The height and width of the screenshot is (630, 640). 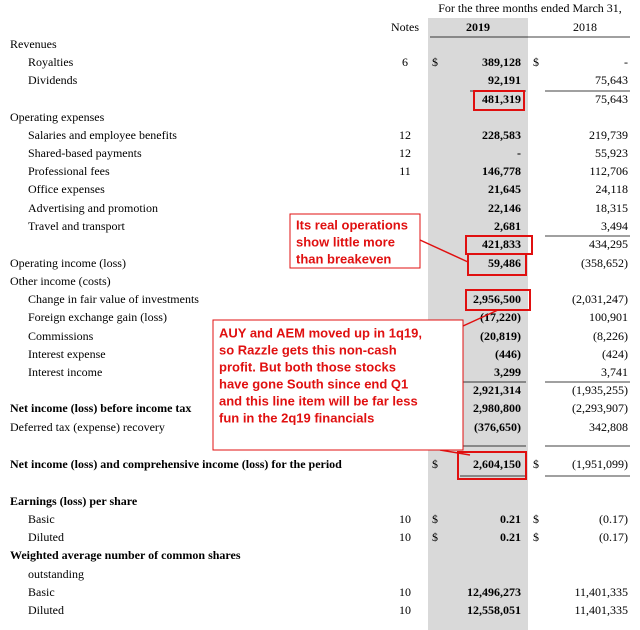 What do you see at coordinates (600, 408) in the screenshot?
I see `amount-2018: (2,293,907)` at bounding box center [600, 408].